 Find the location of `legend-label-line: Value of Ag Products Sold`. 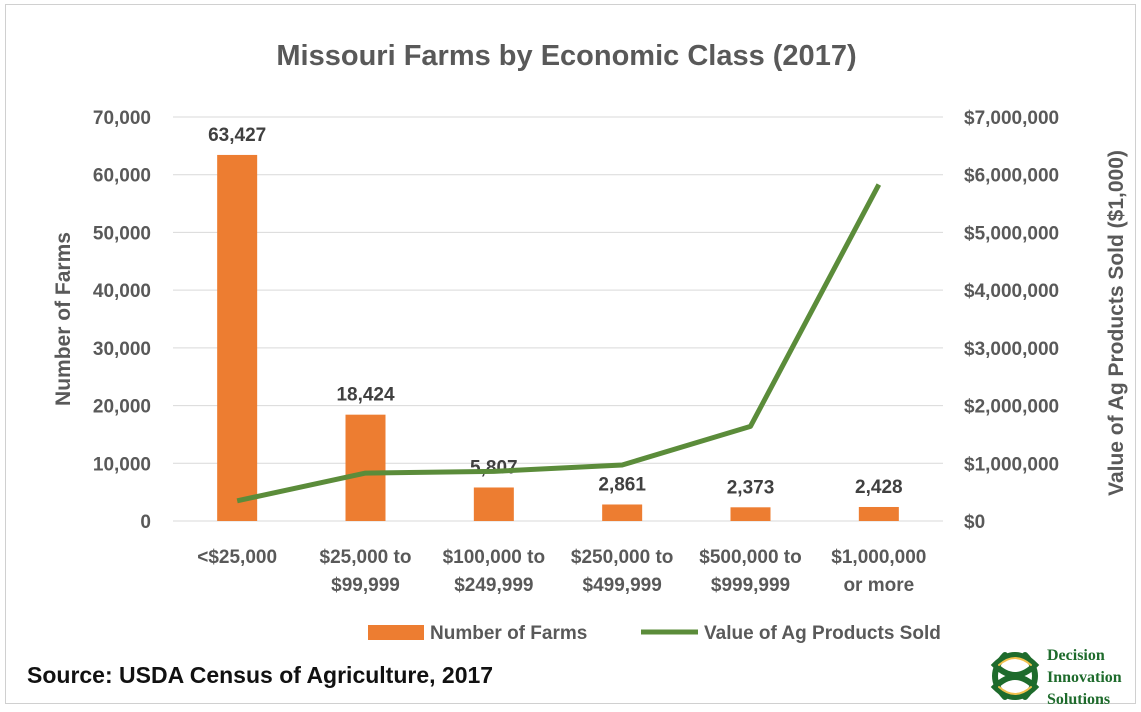

legend-label-line: Value of Ag Products Sold is located at coordinates (822, 633).